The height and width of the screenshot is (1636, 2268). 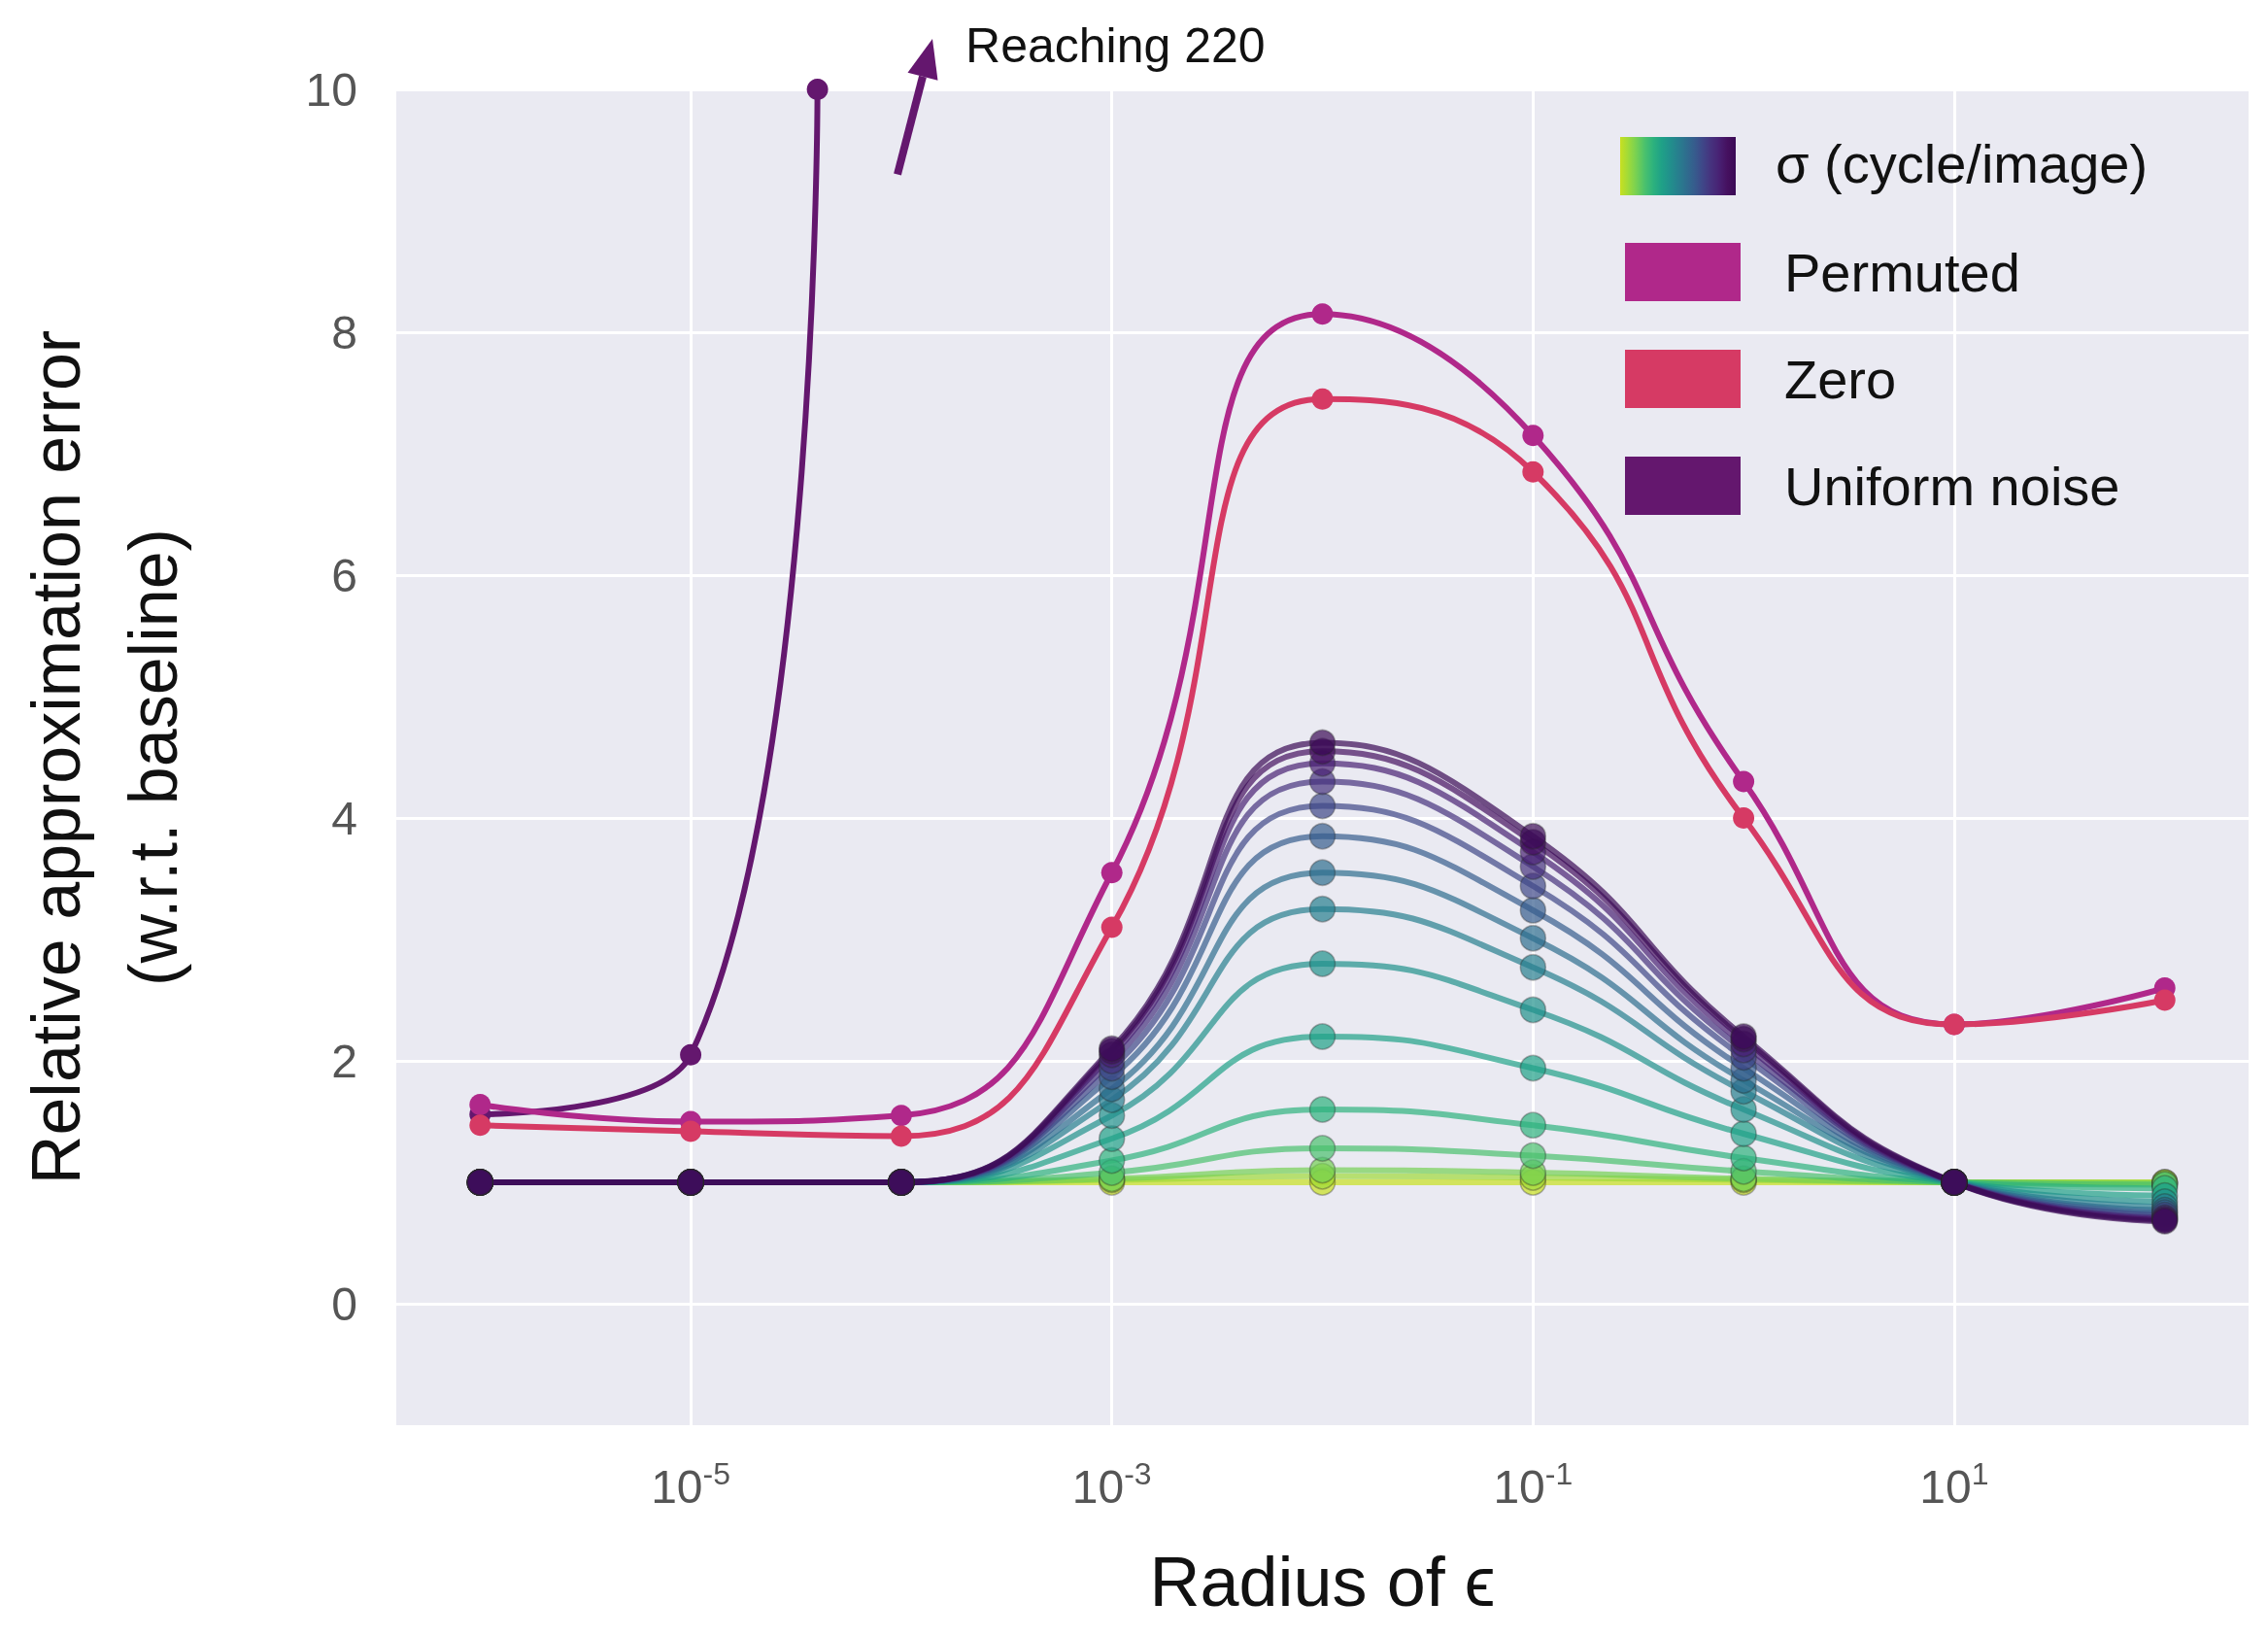 I want to click on legend-label: Permuted, so click(x=1902, y=272).